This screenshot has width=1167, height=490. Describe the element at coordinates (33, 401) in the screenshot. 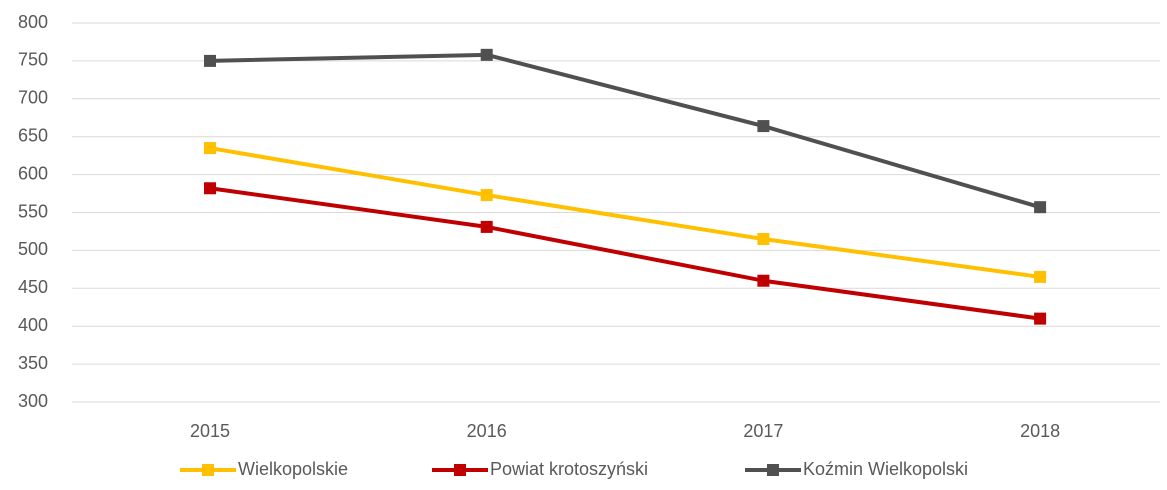

I see `y-tick-label: 300` at that location.